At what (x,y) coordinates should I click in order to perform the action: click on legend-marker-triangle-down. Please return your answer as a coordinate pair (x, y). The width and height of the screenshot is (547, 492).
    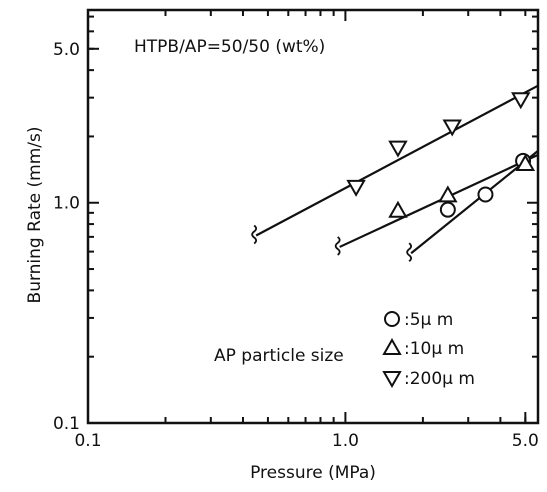
    Looking at the image, I should click on (392, 380).